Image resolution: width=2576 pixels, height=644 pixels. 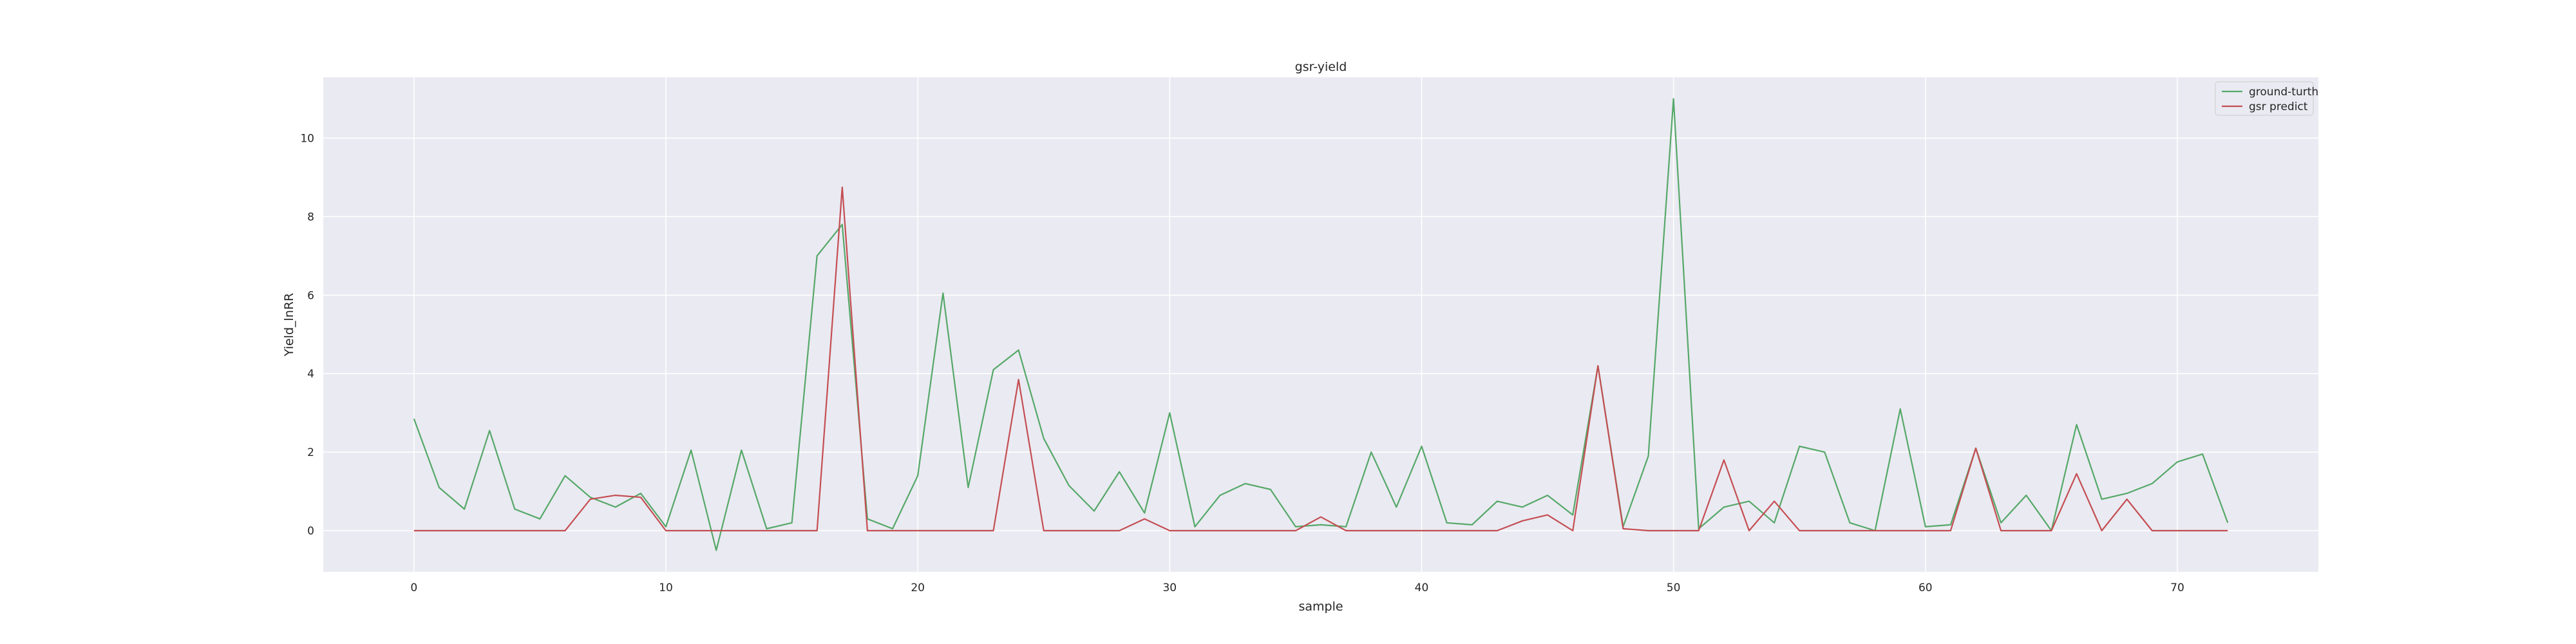 What do you see at coordinates (310, 531) in the screenshot?
I see `y-tick-label: 0` at bounding box center [310, 531].